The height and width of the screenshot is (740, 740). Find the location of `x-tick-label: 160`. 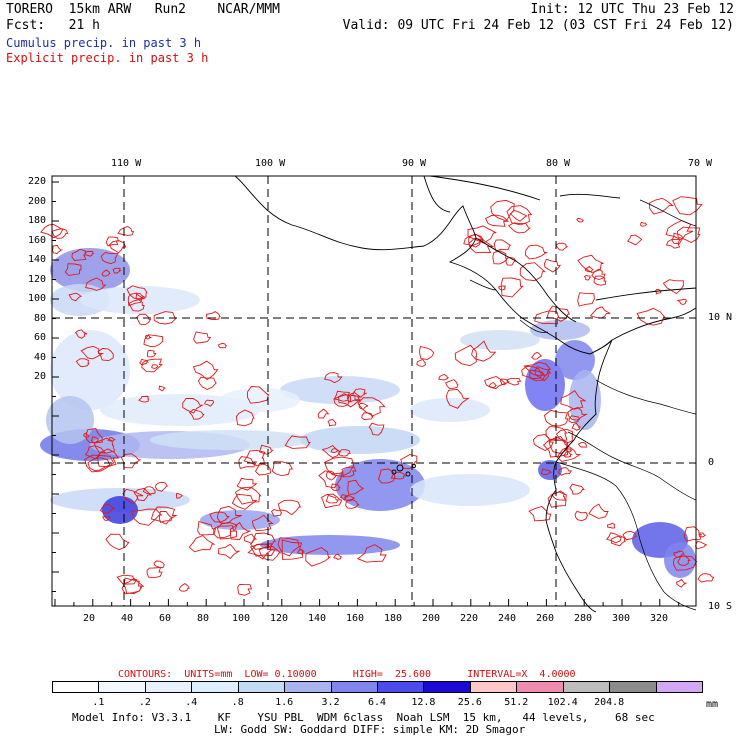

x-tick-label: 160 is located at coordinates (355, 618).